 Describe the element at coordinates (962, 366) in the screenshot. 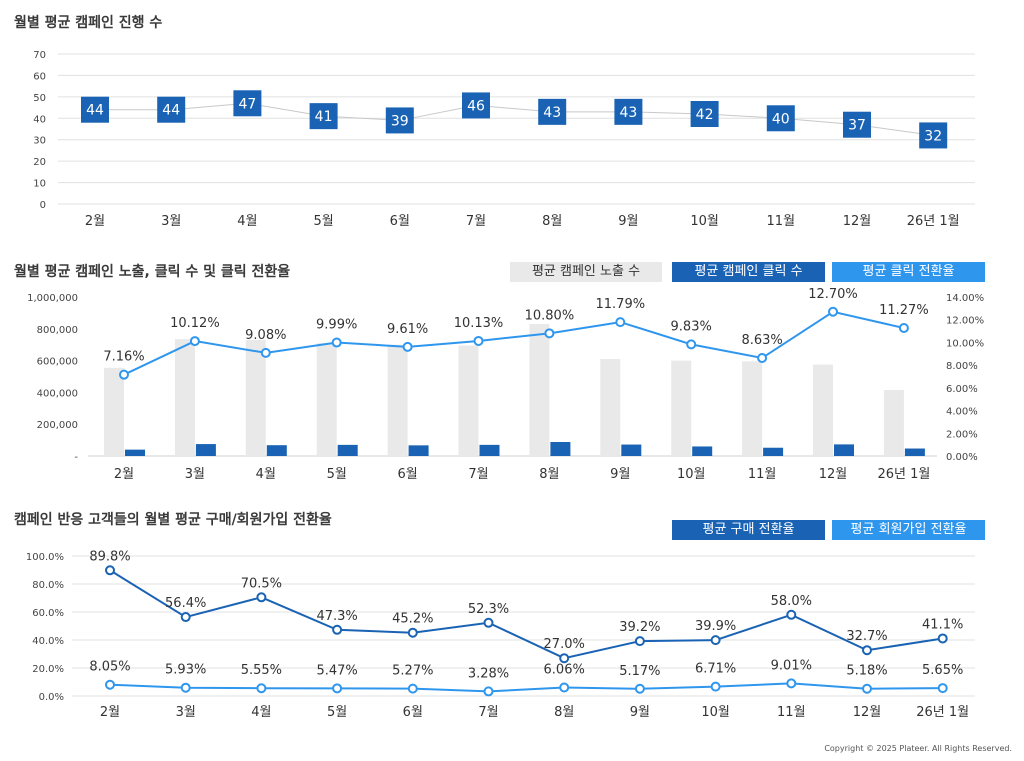

I see `chart2-right-ytick-label: 8.00%` at that location.